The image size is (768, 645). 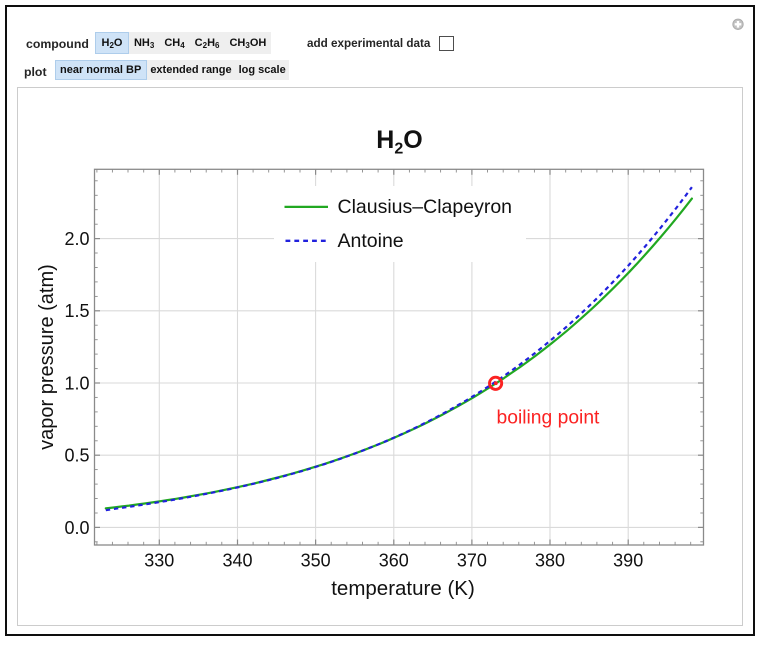 What do you see at coordinates (76, 456) in the screenshot?
I see `svg-text: 0.5` at bounding box center [76, 456].